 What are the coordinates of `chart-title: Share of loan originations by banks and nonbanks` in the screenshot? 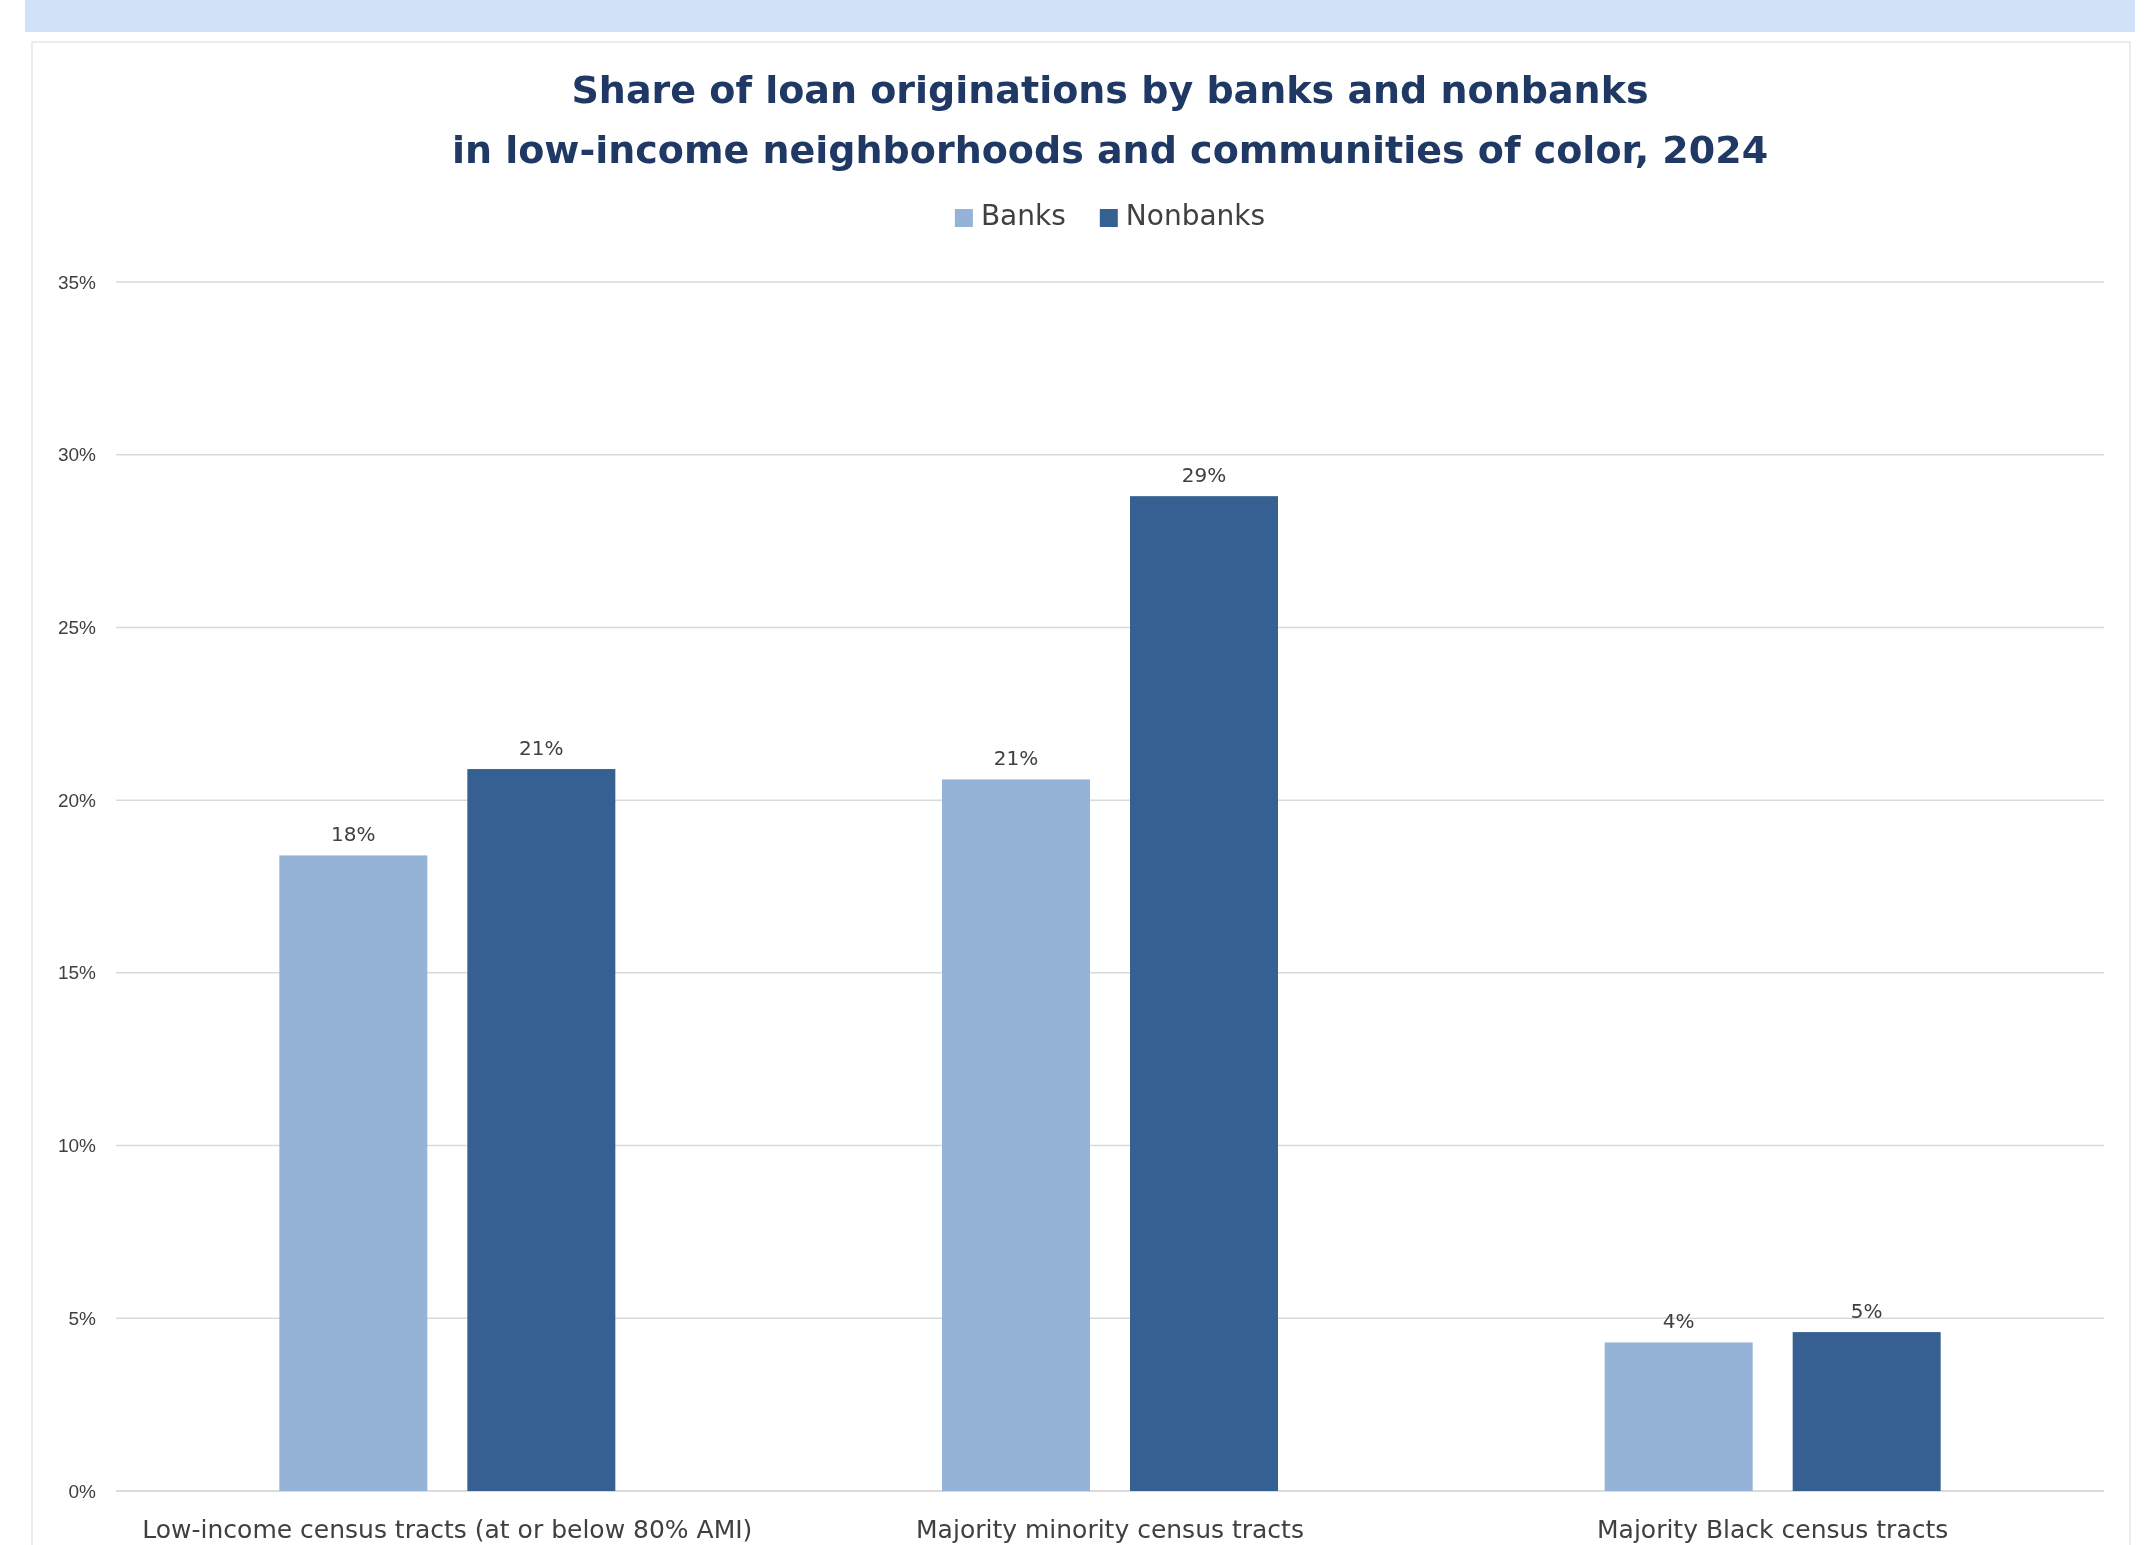 It's located at (1110, 90).